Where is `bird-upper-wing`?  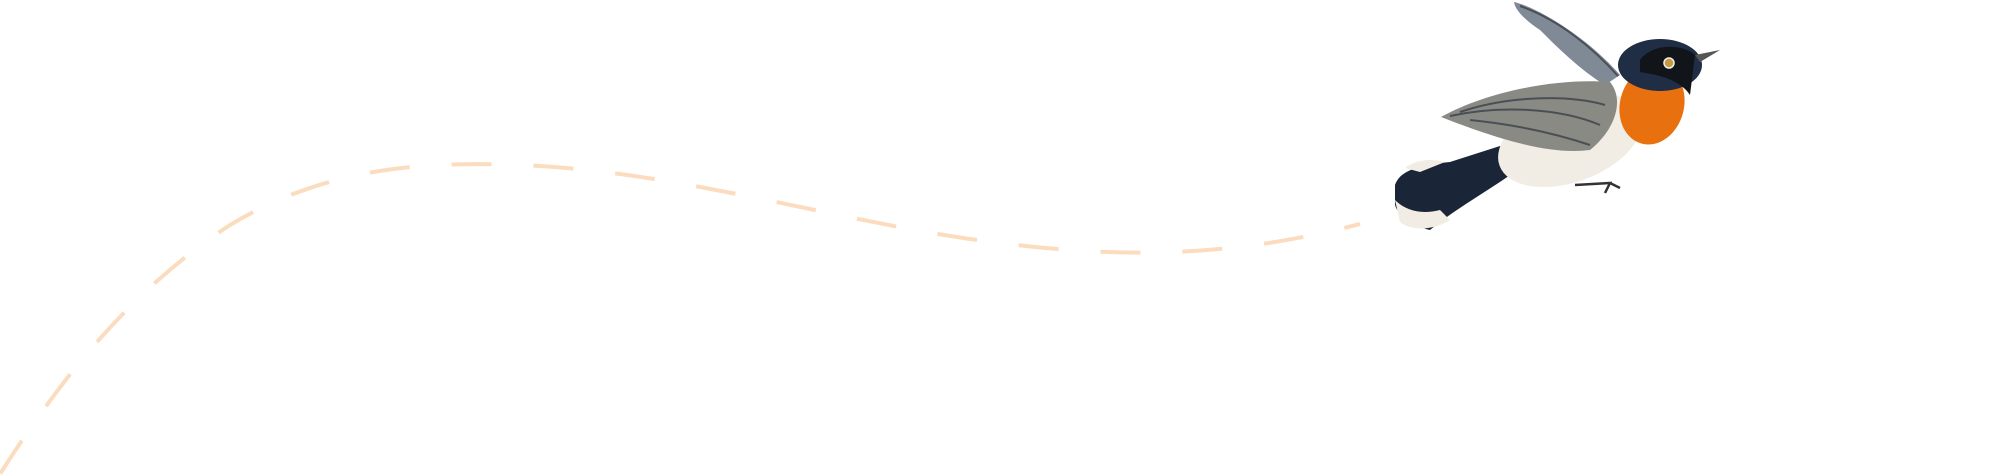 bird-upper-wing is located at coordinates (1567, 43).